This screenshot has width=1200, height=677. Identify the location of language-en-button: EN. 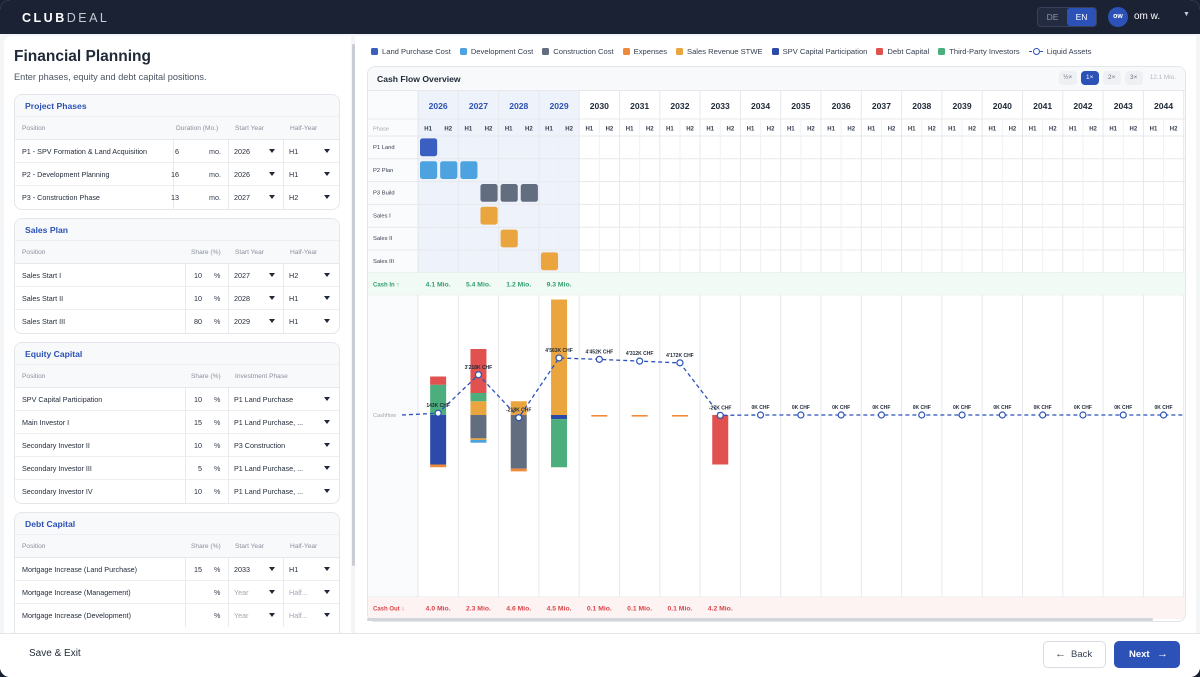
(1081, 17).